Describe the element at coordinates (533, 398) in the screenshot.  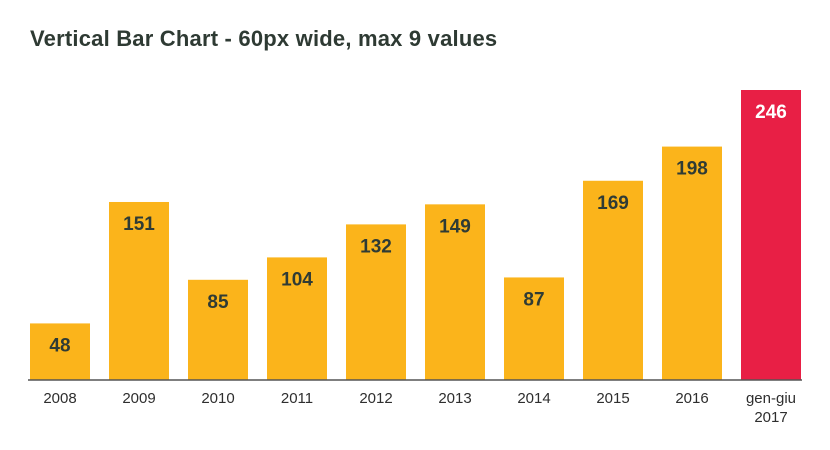
I see `x-tick-label: 2014` at that location.